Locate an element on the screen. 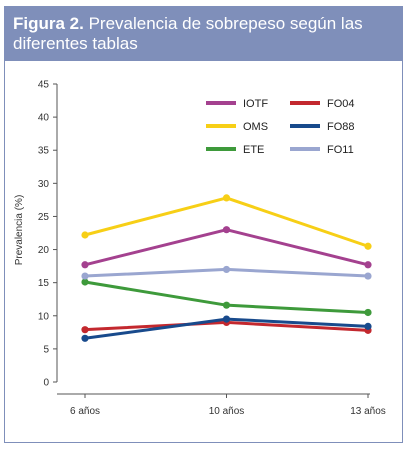 This screenshot has height=451, width=411. legend-label-fo11: FO11 is located at coordinates (340, 150).